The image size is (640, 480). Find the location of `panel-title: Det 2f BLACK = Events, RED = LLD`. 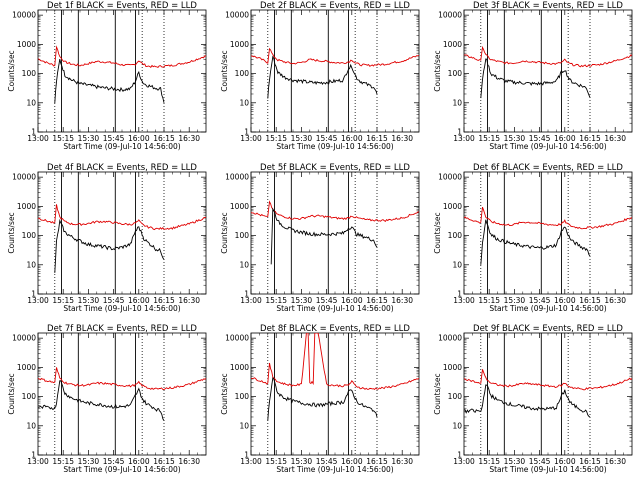

panel-title: Det 2f BLACK = Events, RED = LLD is located at coordinates (335, 6).